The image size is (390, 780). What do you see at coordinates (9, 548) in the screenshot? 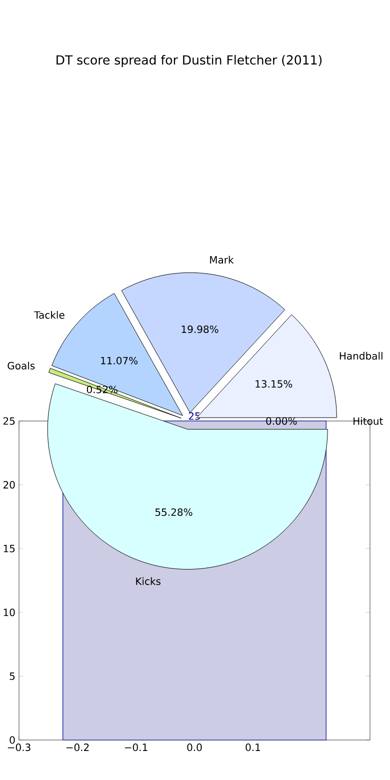
I see `y-tick-label: 15` at bounding box center [9, 548].